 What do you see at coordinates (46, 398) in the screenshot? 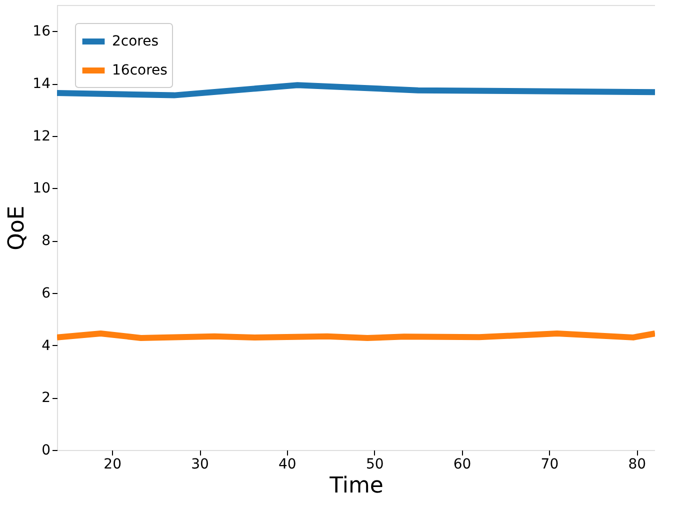
I see `y-tick-label: 2` at bounding box center [46, 398].